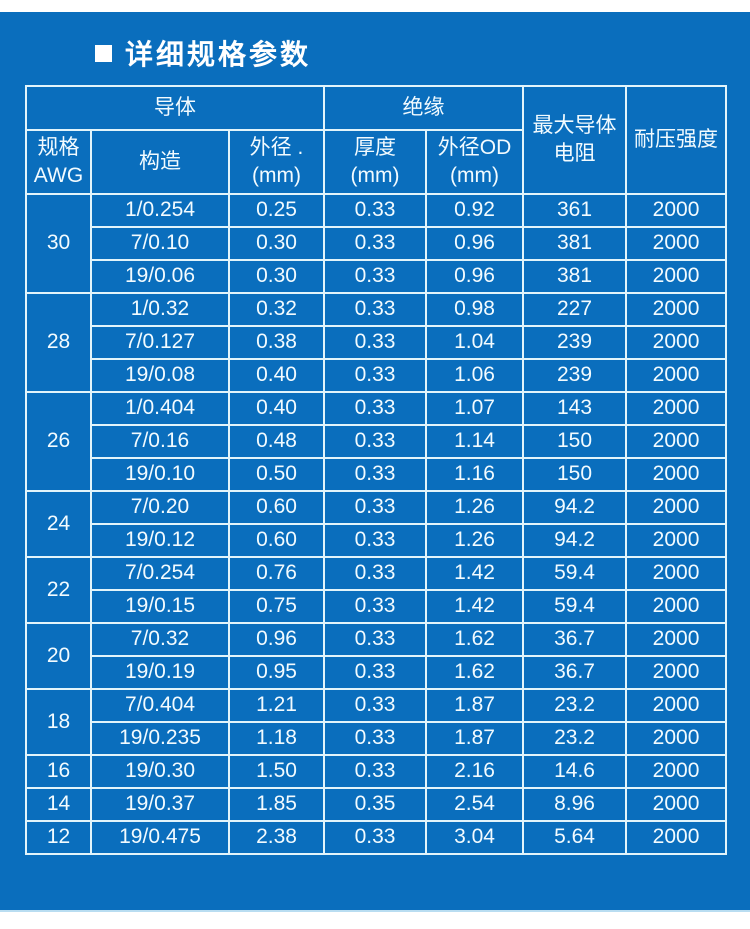 The width and height of the screenshot is (750, 929). What do you see at coordinates (475, 408) in the screenshot?
I see `data-cell: 1.07` at bounding box center [475, 408].